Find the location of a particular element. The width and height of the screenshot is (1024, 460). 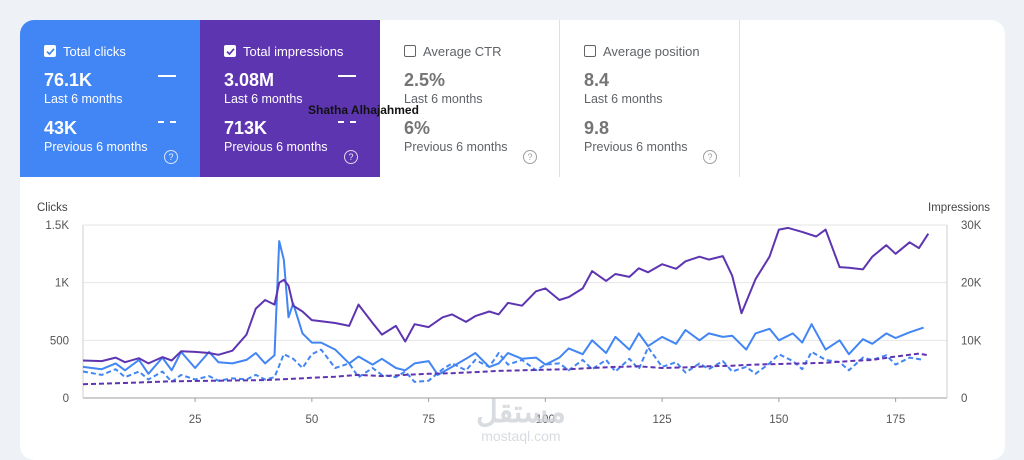

y-left-tick-label: 1.5K is located at coordinates (57, 226).